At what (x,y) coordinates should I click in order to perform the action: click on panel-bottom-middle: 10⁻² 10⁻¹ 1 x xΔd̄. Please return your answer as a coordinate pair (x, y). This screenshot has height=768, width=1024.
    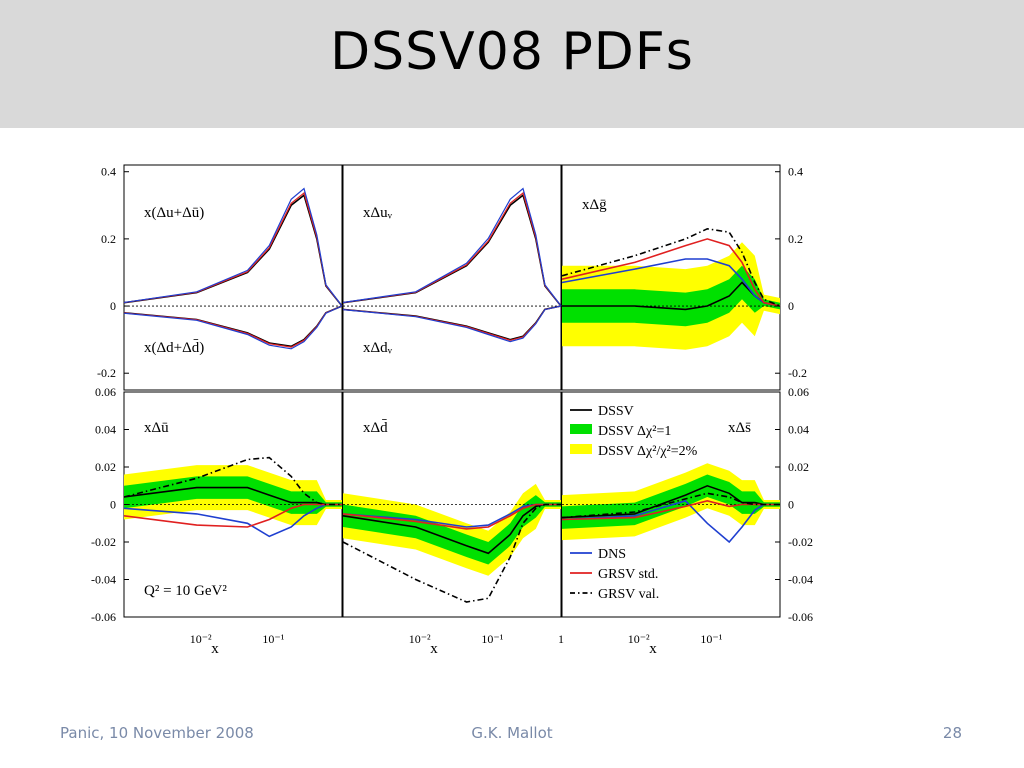
    Looking at the image, I should click on (453, 524).